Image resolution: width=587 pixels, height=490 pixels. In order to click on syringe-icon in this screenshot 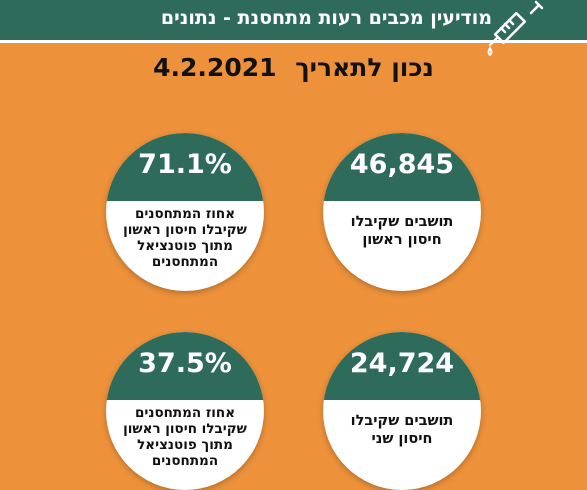, I will do `click(515, 28)`.